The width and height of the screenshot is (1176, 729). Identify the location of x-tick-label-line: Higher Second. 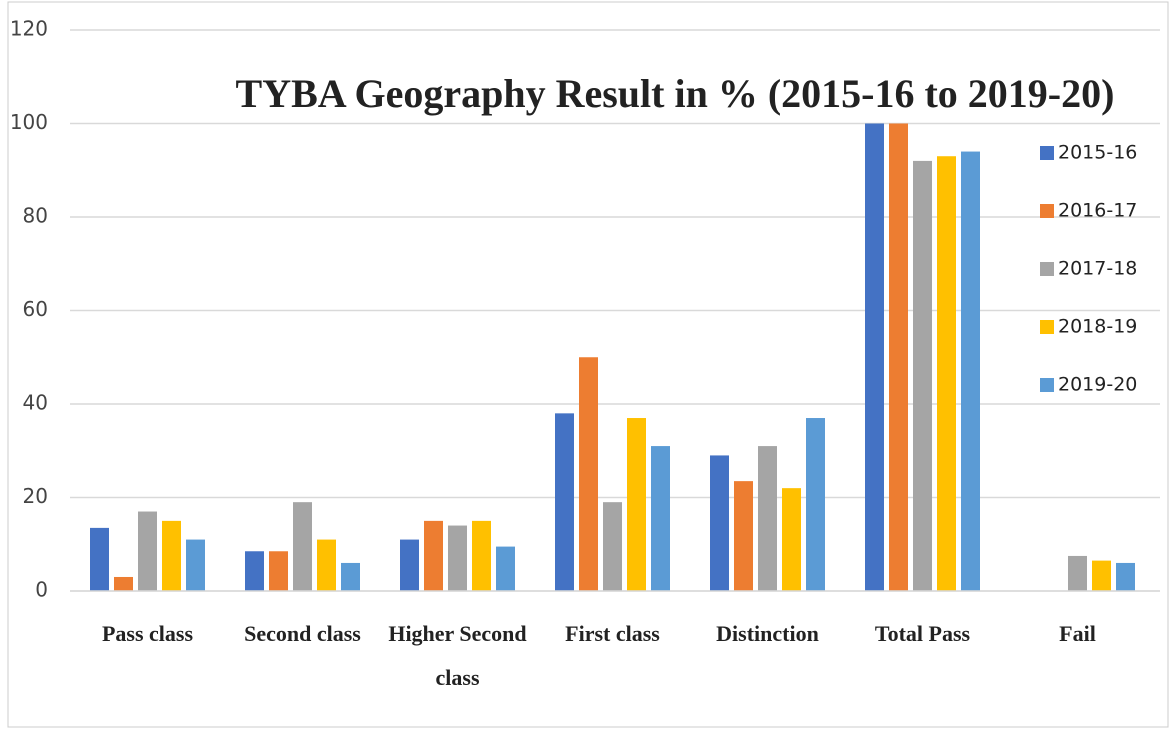
(457, 633).